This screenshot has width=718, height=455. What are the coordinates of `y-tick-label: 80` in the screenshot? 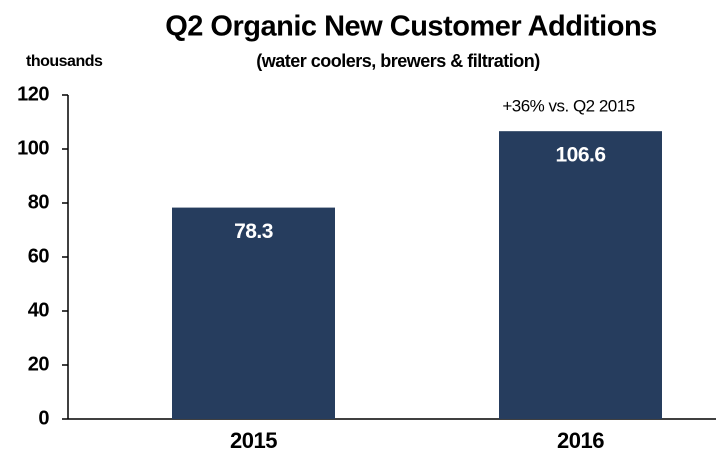 It's located at (39, 202).